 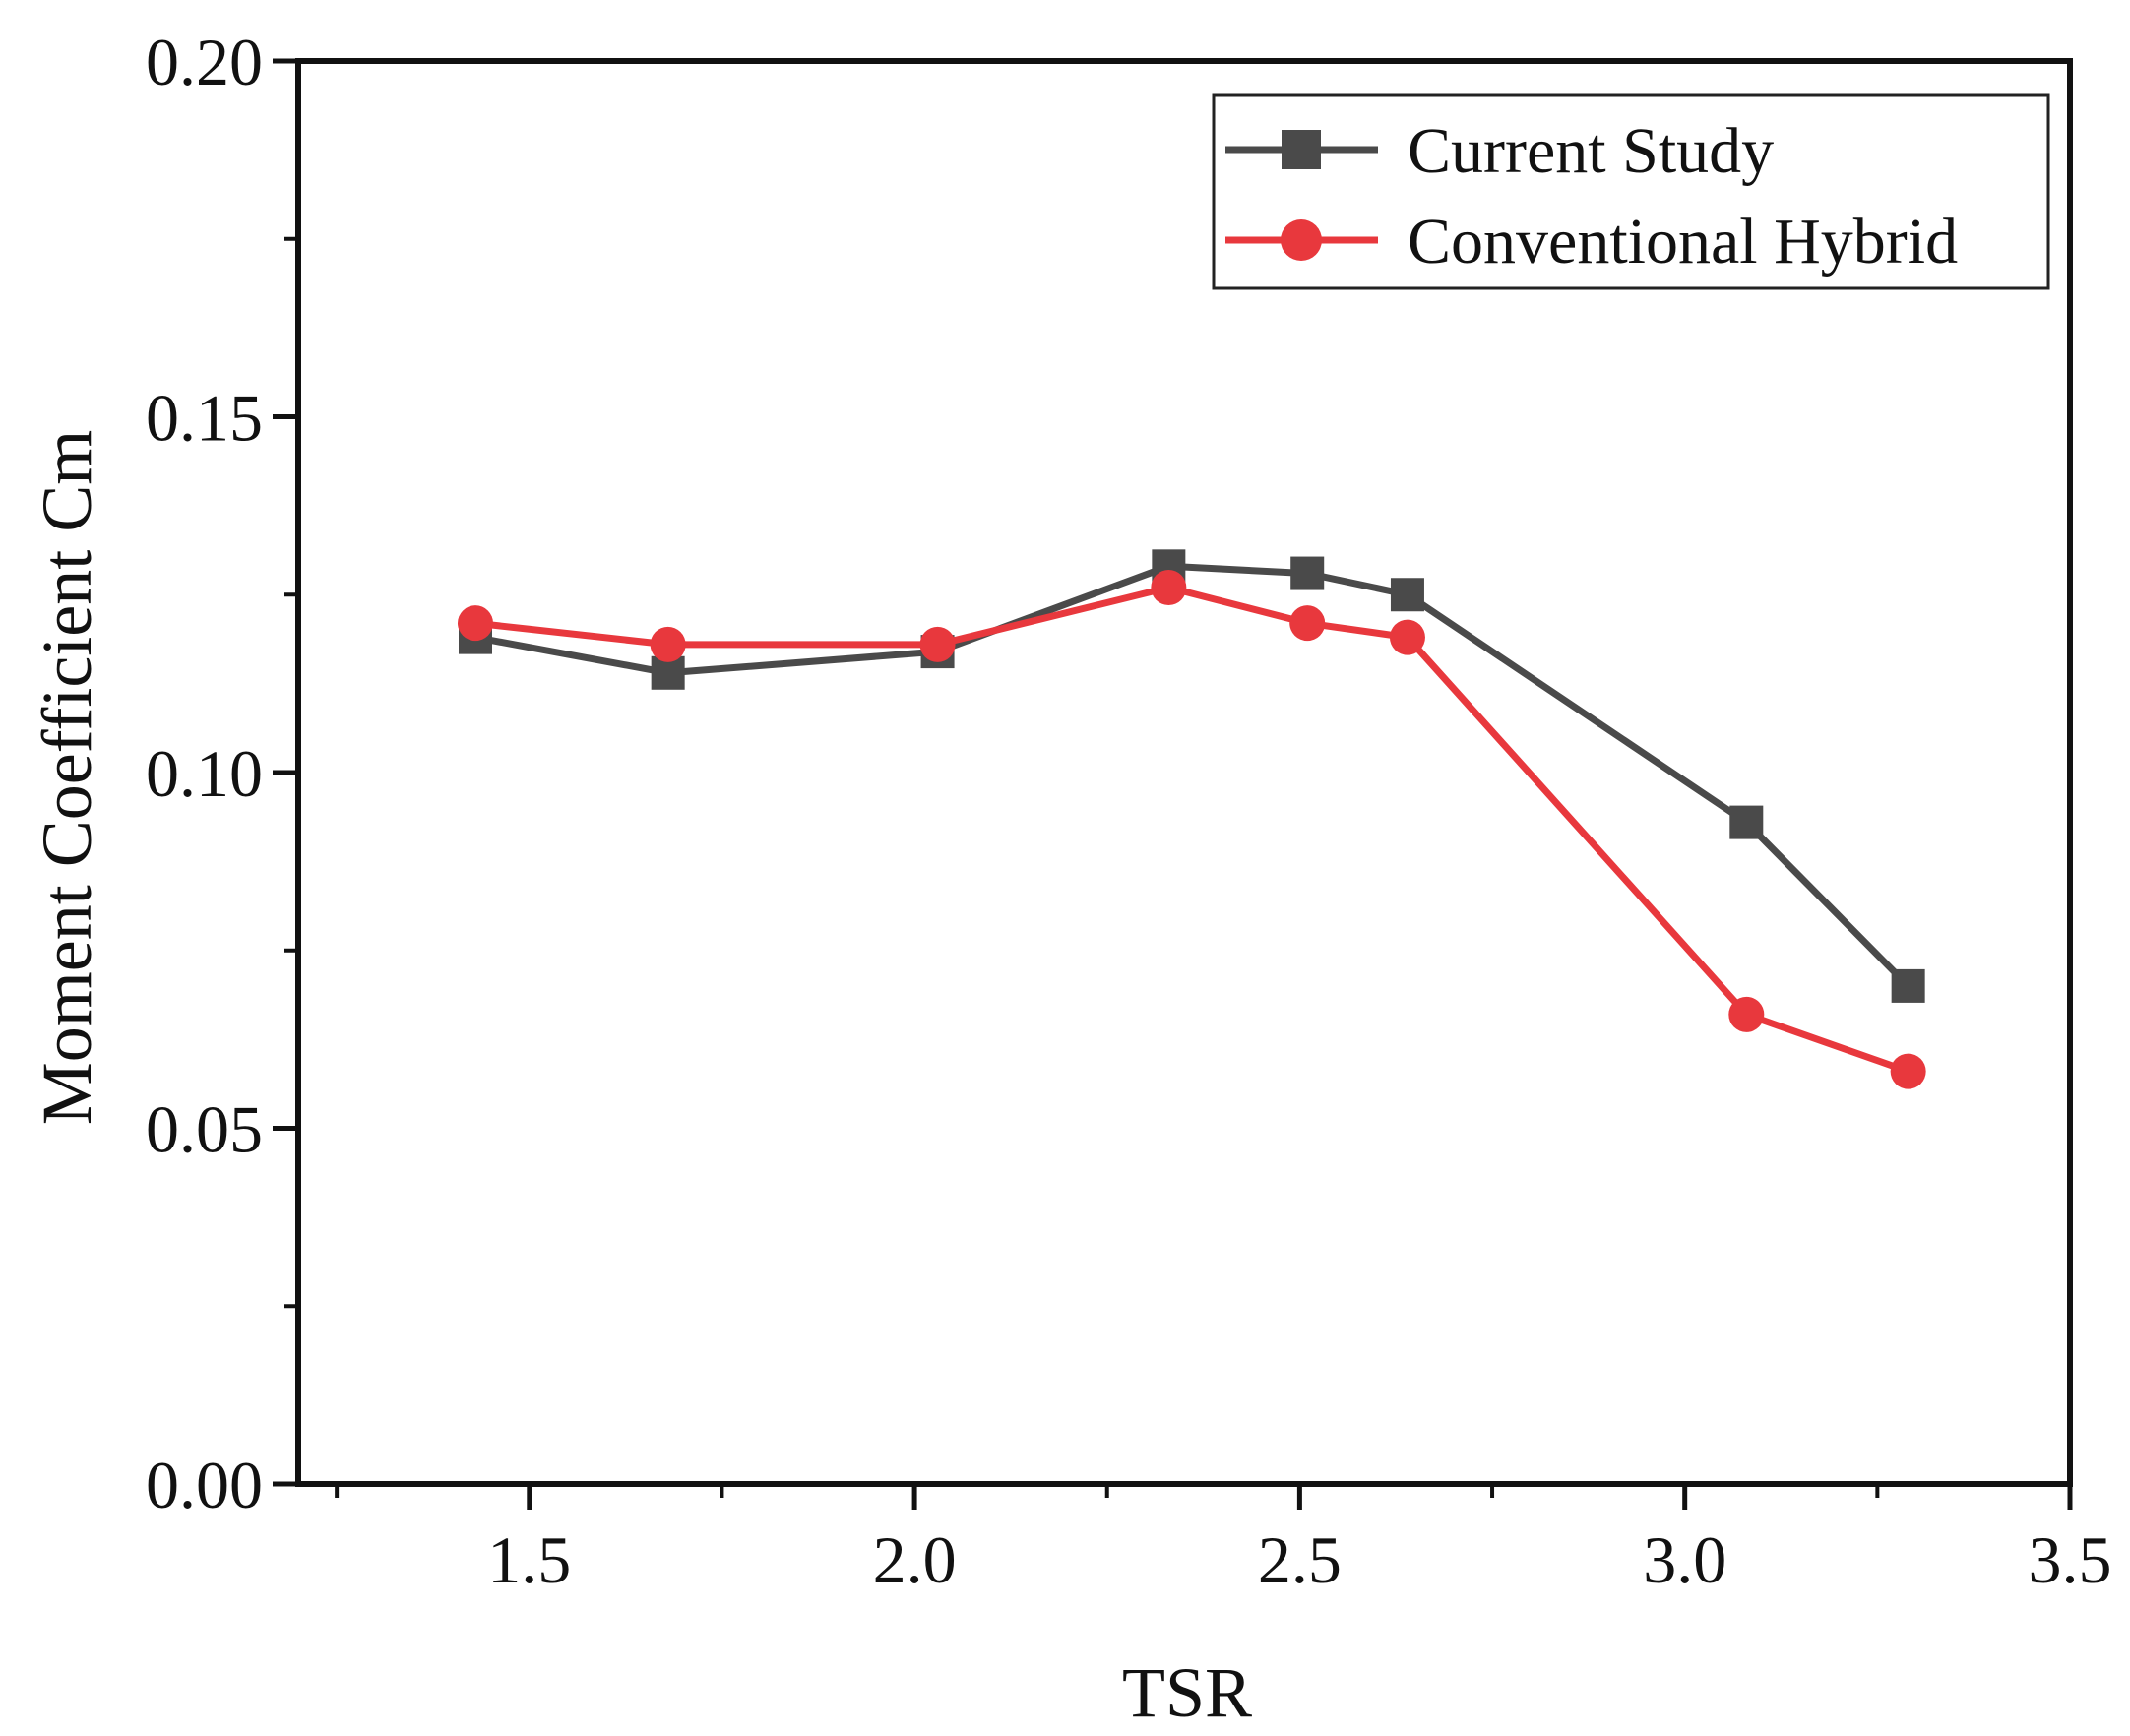 I want to click on legend-marker-square-icon, so click(x=1301, y=149).